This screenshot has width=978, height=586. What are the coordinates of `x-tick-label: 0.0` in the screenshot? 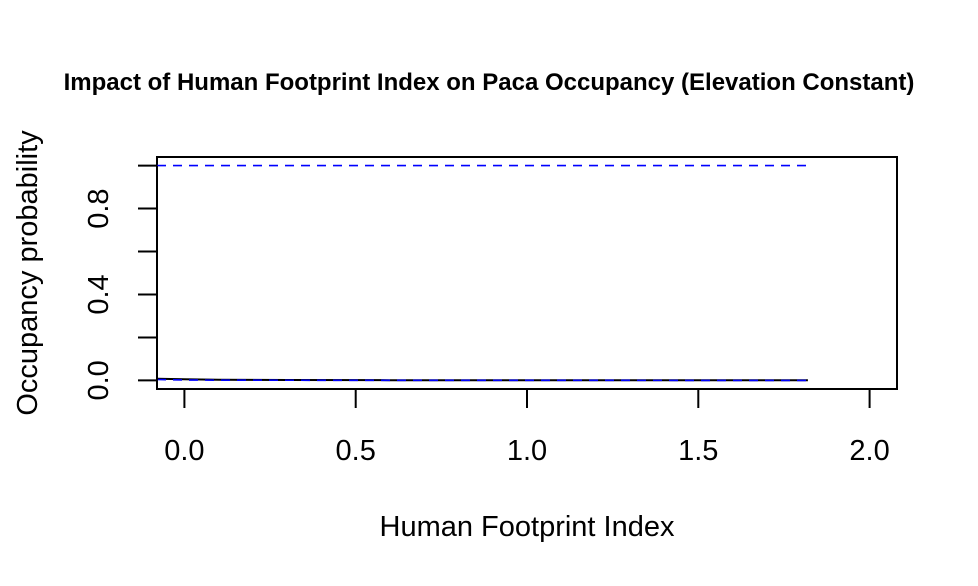 It's located at (184, 451).